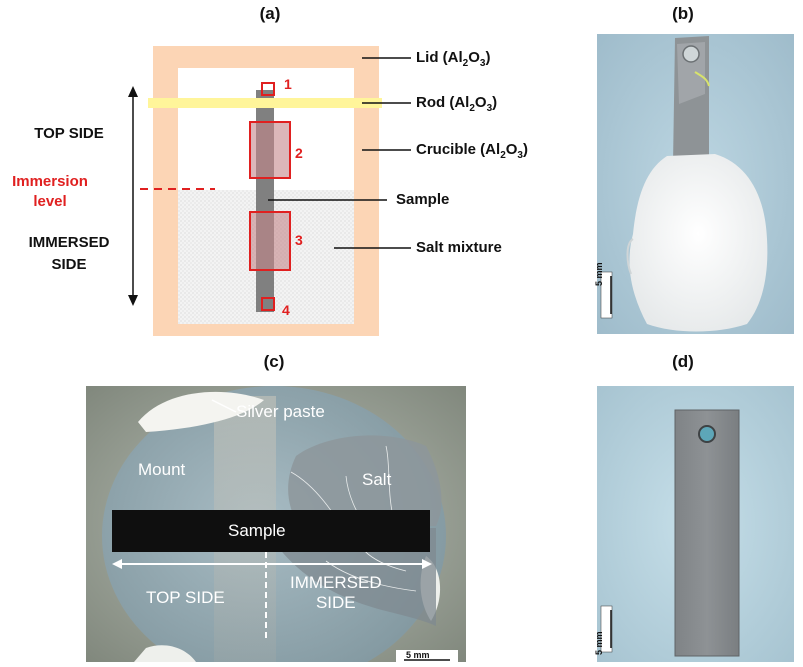  What do you see at coordinates (683, 13) in the screenshot?
I see `panel-label-b: (b)` at bounding box center [683, 13].